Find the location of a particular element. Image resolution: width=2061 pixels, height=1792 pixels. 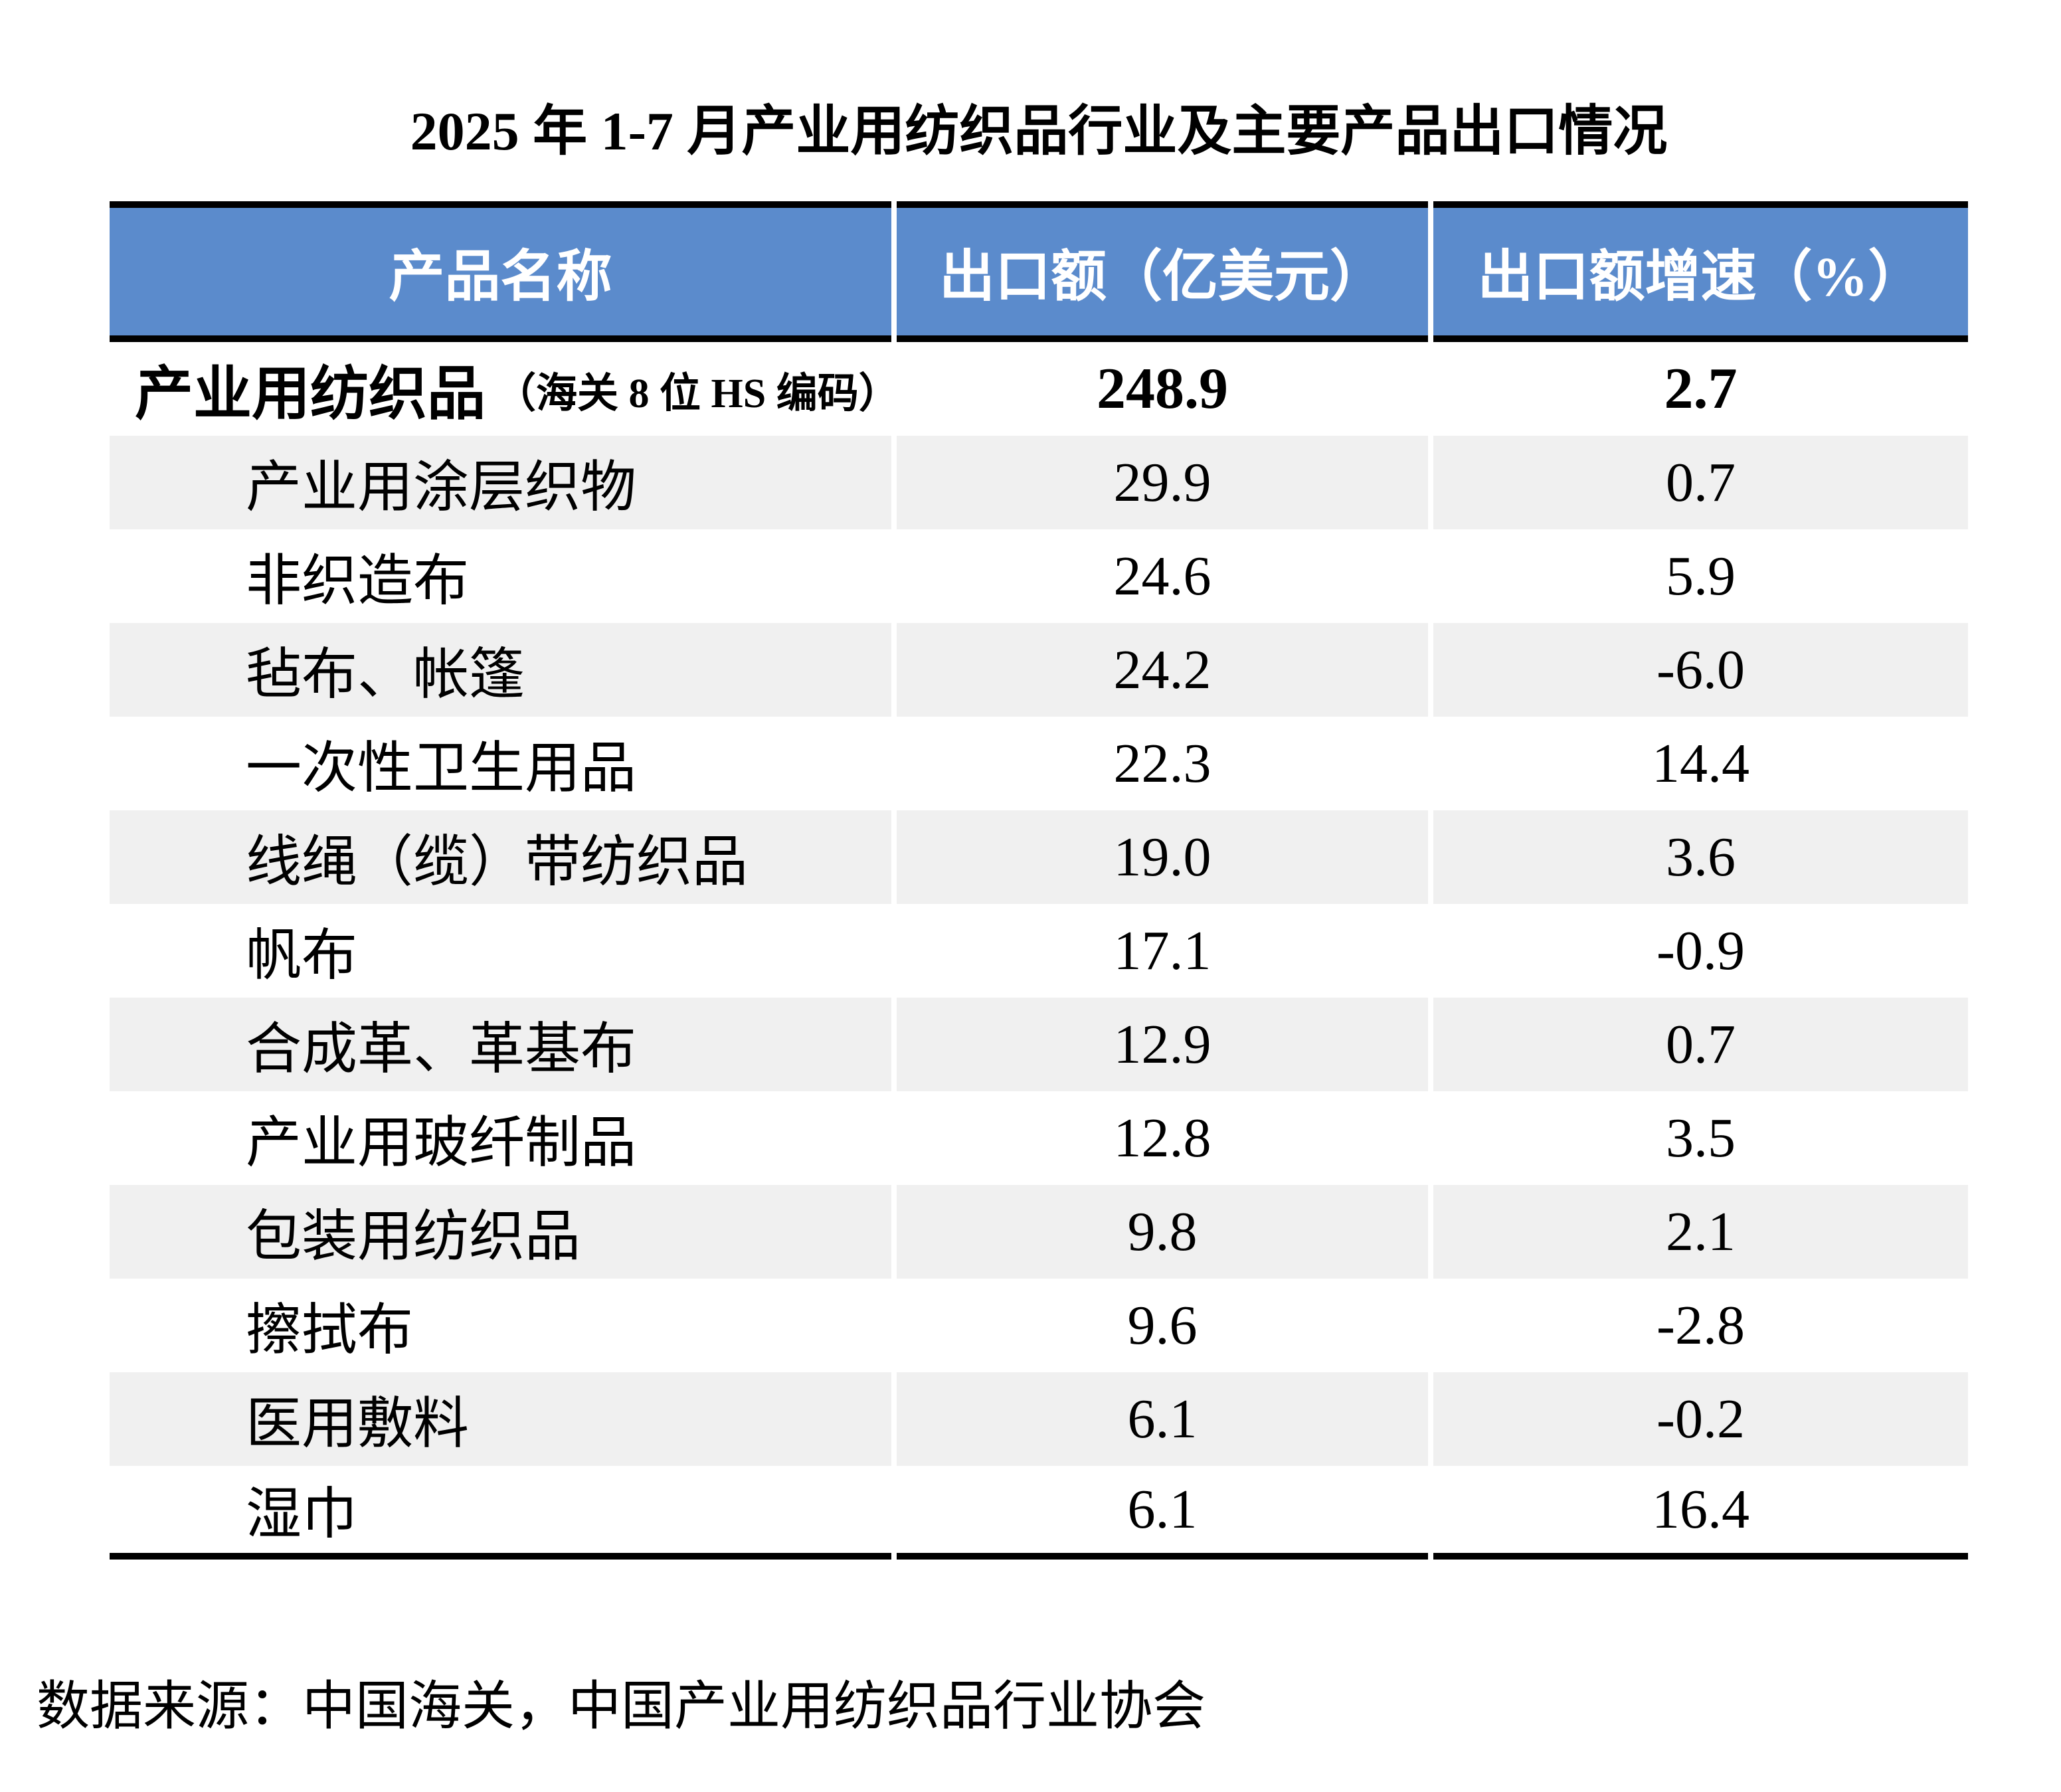

product-name: 湿巾 is located at coordinates (302, 1515).